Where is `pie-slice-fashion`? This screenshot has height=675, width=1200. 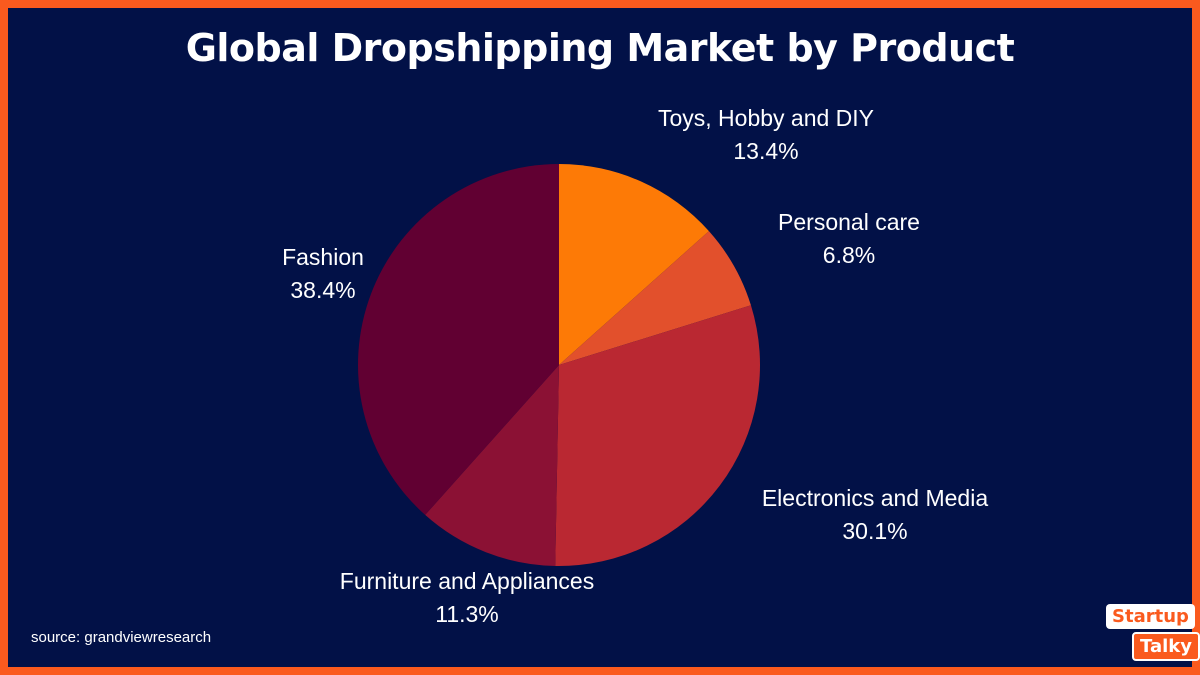
pie-slice-fashion is located at coordinates (458, 339).